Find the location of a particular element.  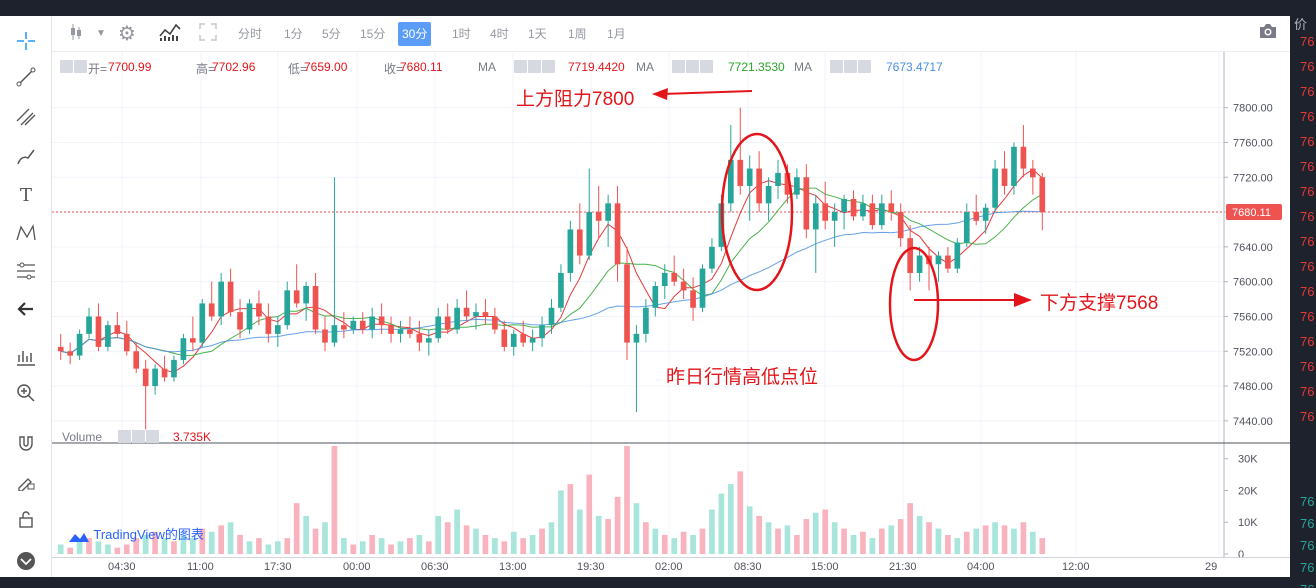

bottom-bar is located at coordinates (658, 582).